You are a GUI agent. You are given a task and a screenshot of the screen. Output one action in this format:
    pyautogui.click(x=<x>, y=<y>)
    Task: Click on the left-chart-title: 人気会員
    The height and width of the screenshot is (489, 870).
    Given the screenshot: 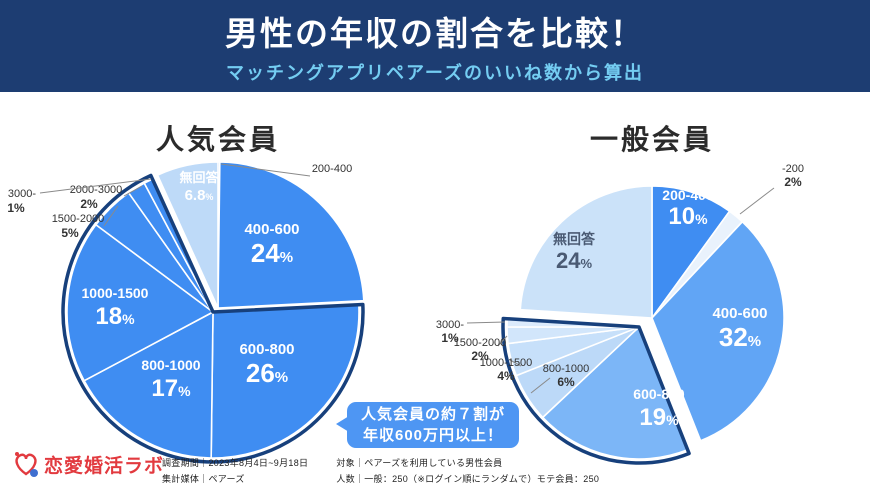 What is the action you would take?
    pyautogui.click(x=217, y=139)
    